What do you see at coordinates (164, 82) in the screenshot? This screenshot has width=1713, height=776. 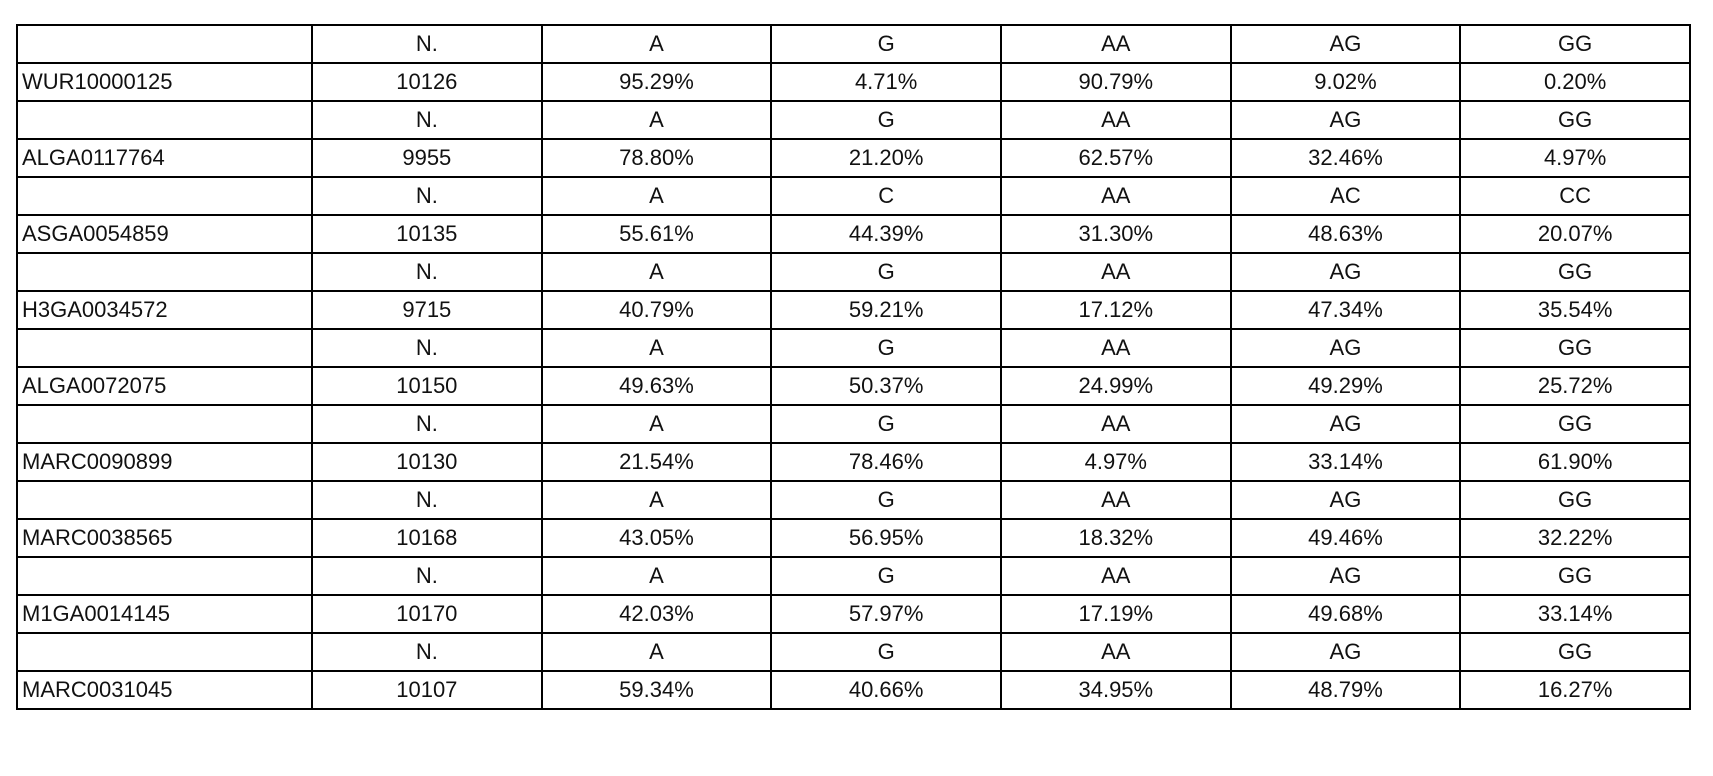 I see `marker-cell: WUR10000125` at bounding box center [164, 82].